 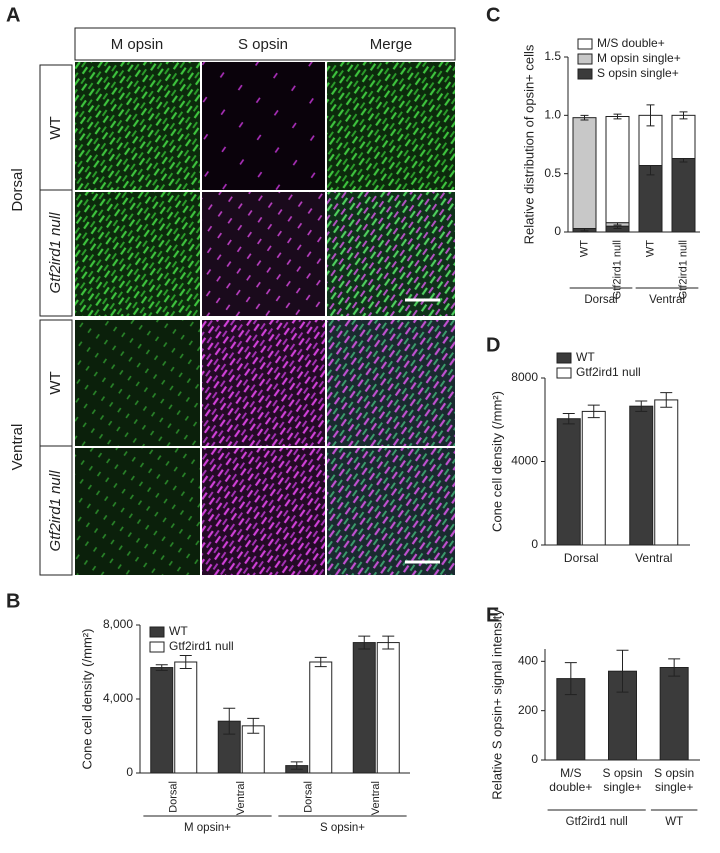 I want to click on group-label: Ventral, so click(x=667, y=300).